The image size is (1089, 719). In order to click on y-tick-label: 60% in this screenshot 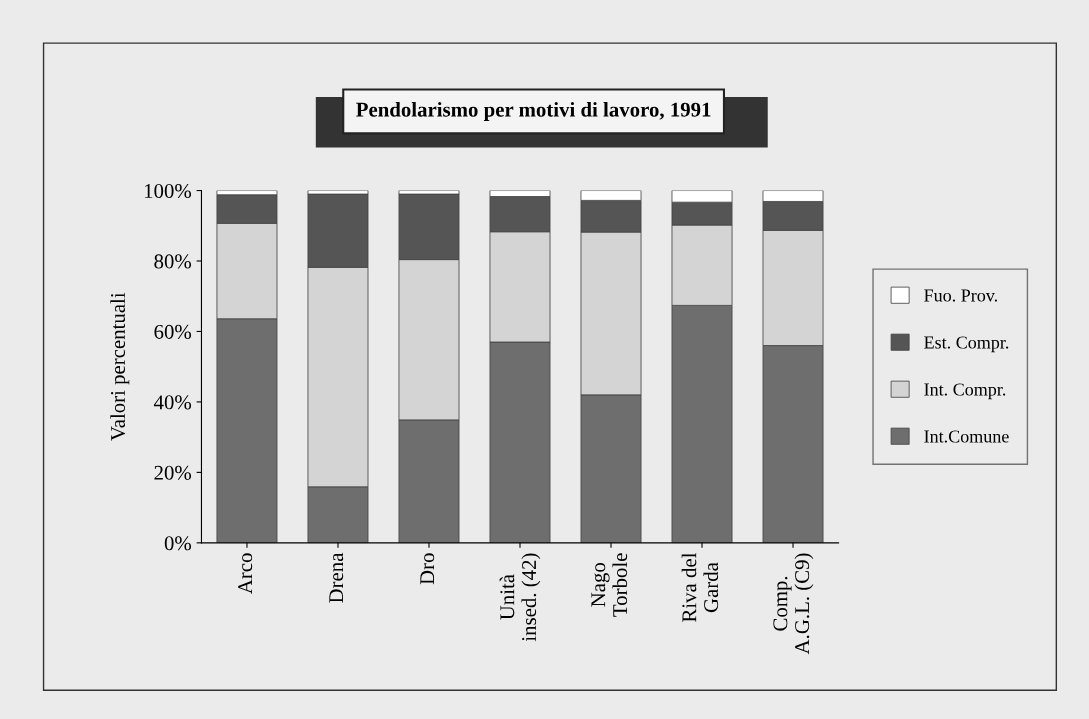, I will do `click(173, 331)`.